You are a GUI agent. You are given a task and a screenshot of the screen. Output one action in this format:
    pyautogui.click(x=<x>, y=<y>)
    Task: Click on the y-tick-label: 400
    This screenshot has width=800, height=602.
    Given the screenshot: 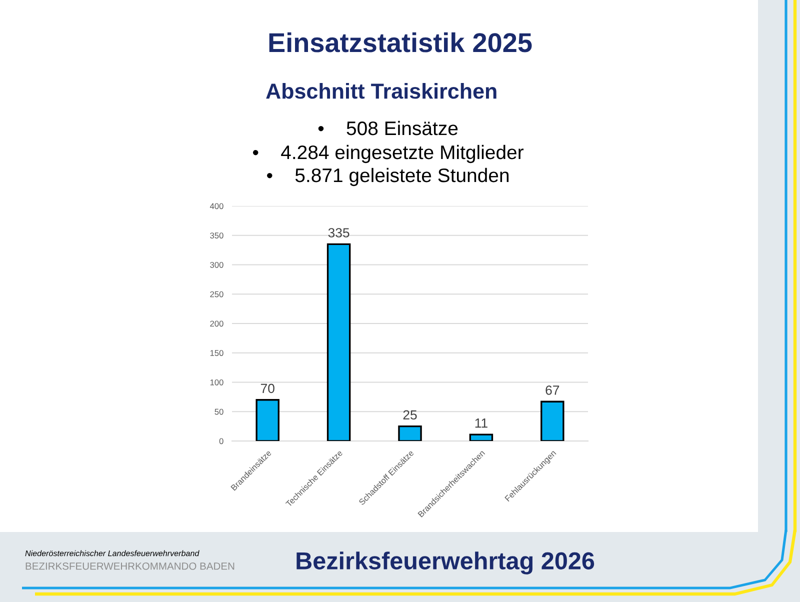 What is the action you would take?
    pyautogui.click(x=217, y=206)
    